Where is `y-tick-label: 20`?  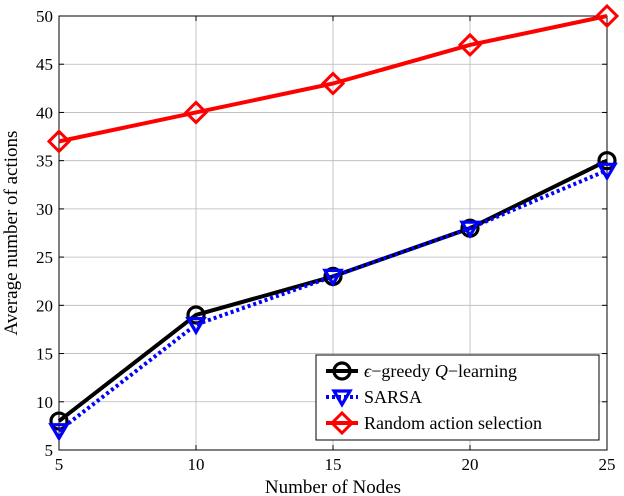 y-tick-label: 20 is located at coordinates (44, 305).